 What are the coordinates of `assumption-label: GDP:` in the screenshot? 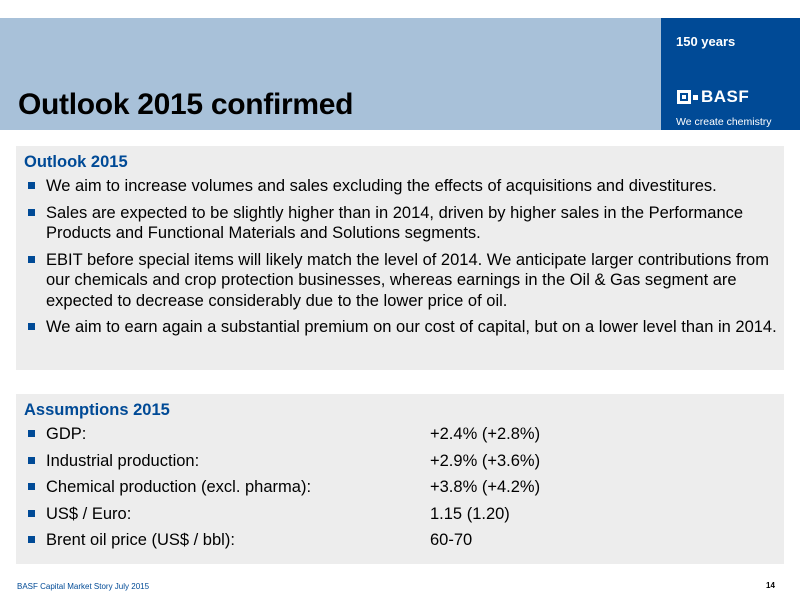 It's located at (66, 434).